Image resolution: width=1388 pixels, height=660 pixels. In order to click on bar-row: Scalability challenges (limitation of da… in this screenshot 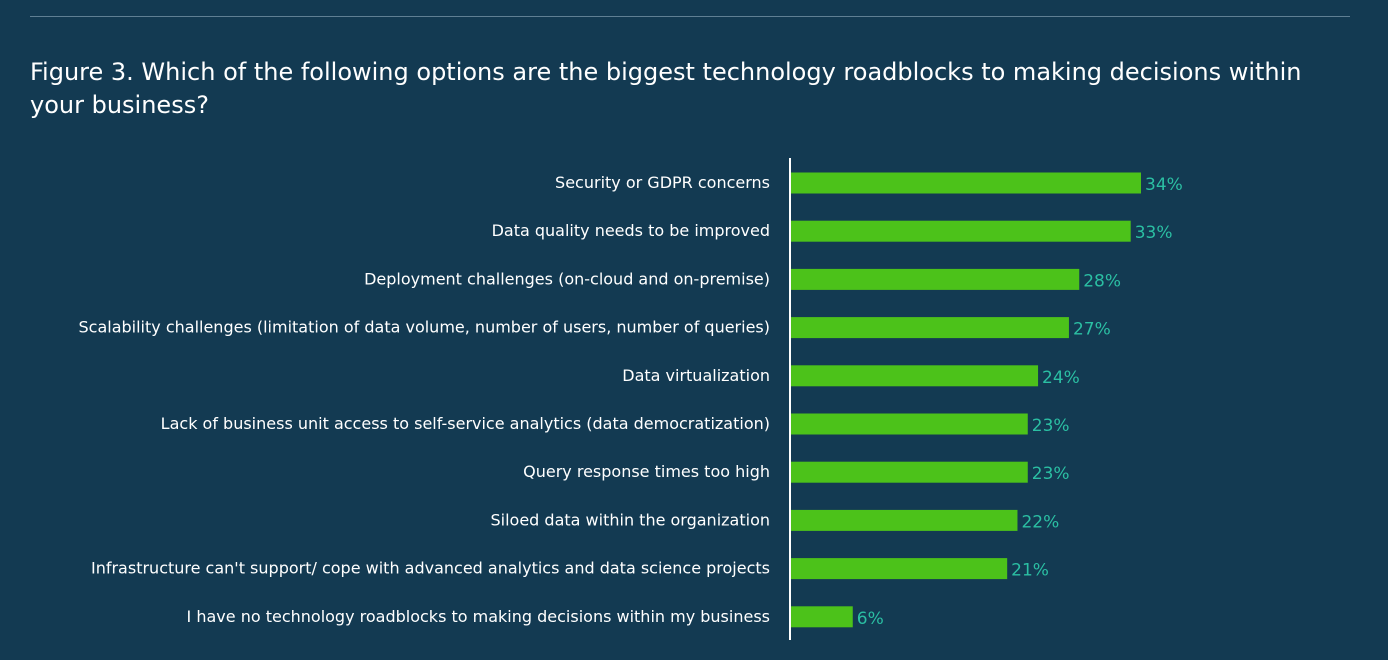, I will do `click(595, 328)`.